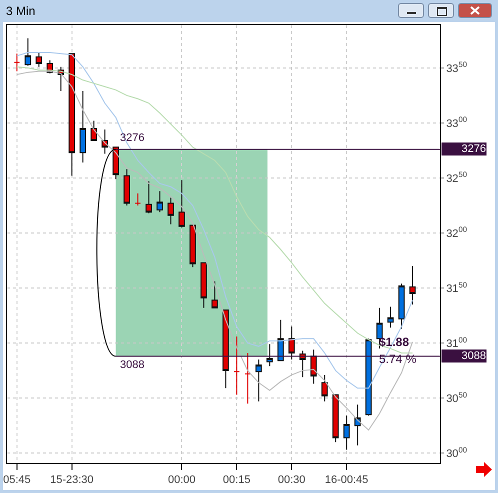 The height and width of the screenshot is (493, 498). Describe the element at coordinates (457, 122) in the screenshot. I see `y-tick-label: 33$^{00}$` at that location.